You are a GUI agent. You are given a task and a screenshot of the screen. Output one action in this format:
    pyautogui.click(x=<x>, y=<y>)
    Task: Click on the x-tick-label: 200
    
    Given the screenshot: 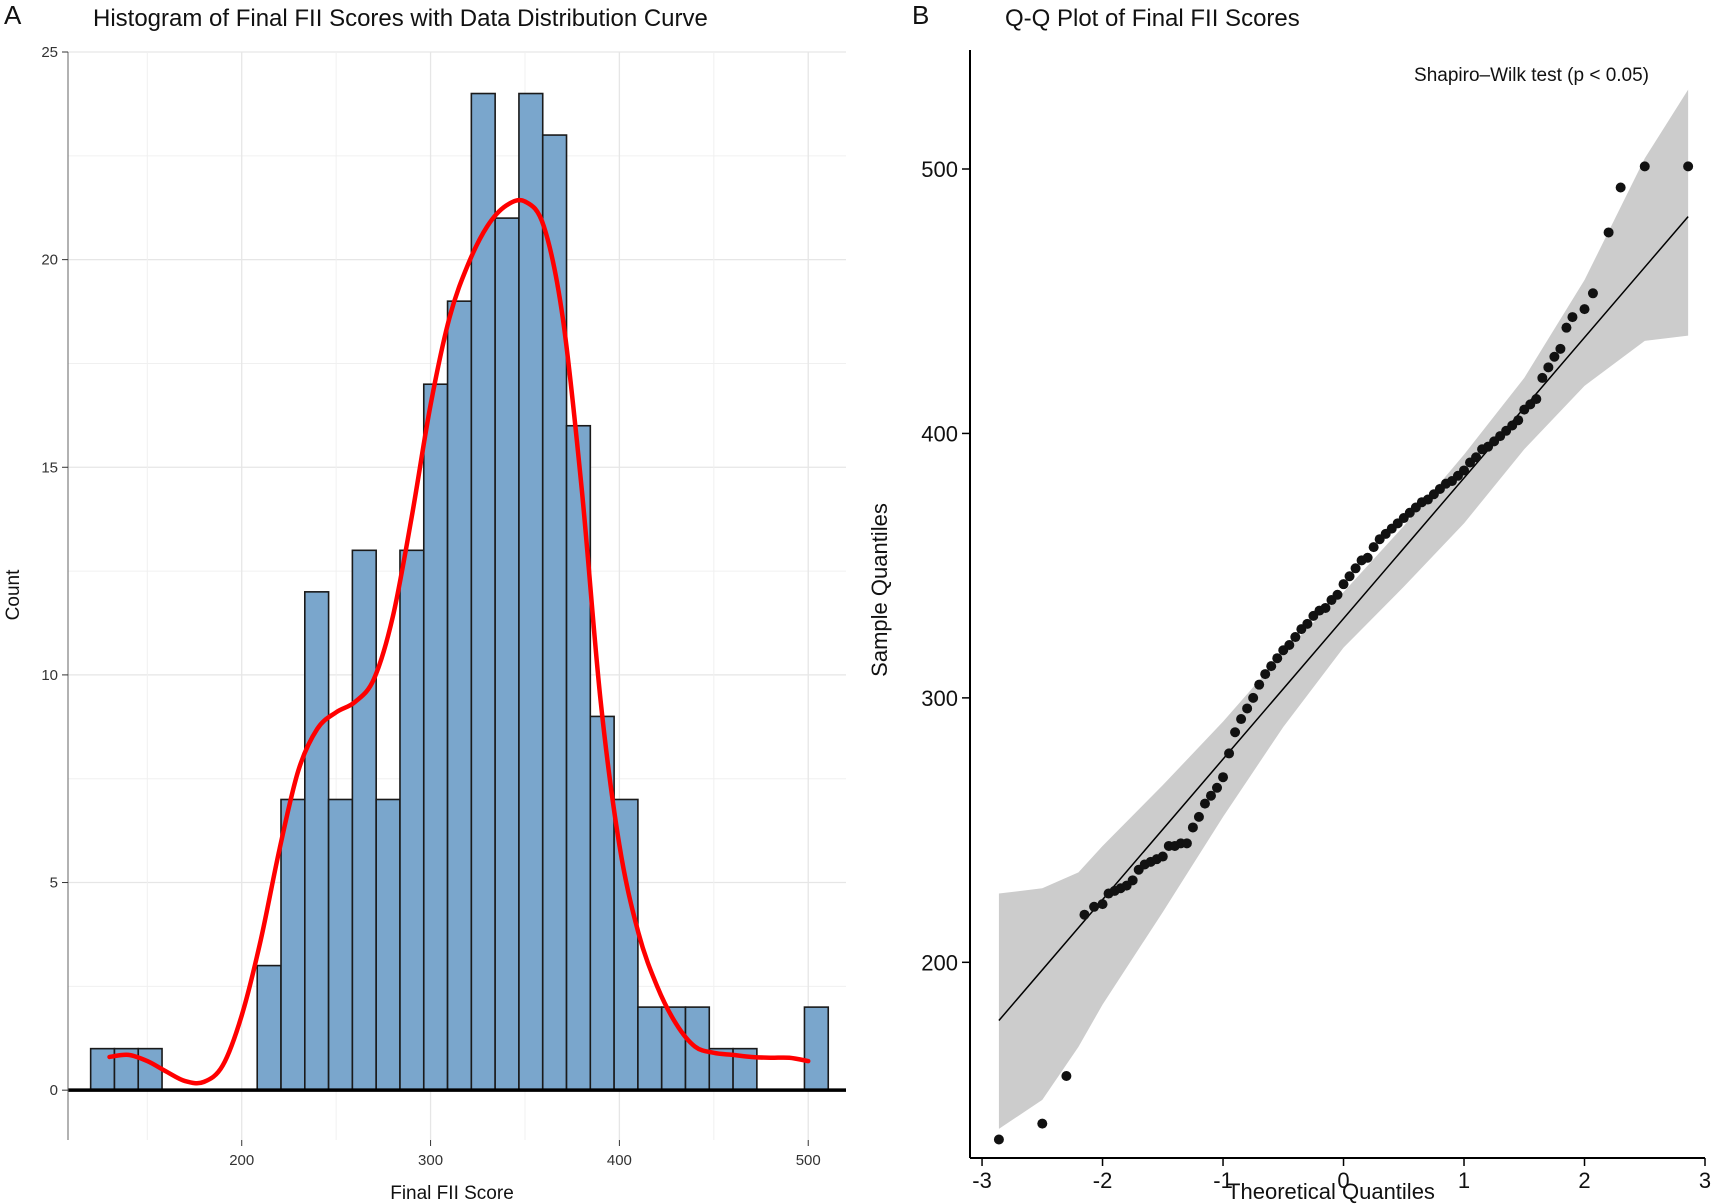 What is the action you would take?
    pyautogui.click(x=241, y=1160)
    